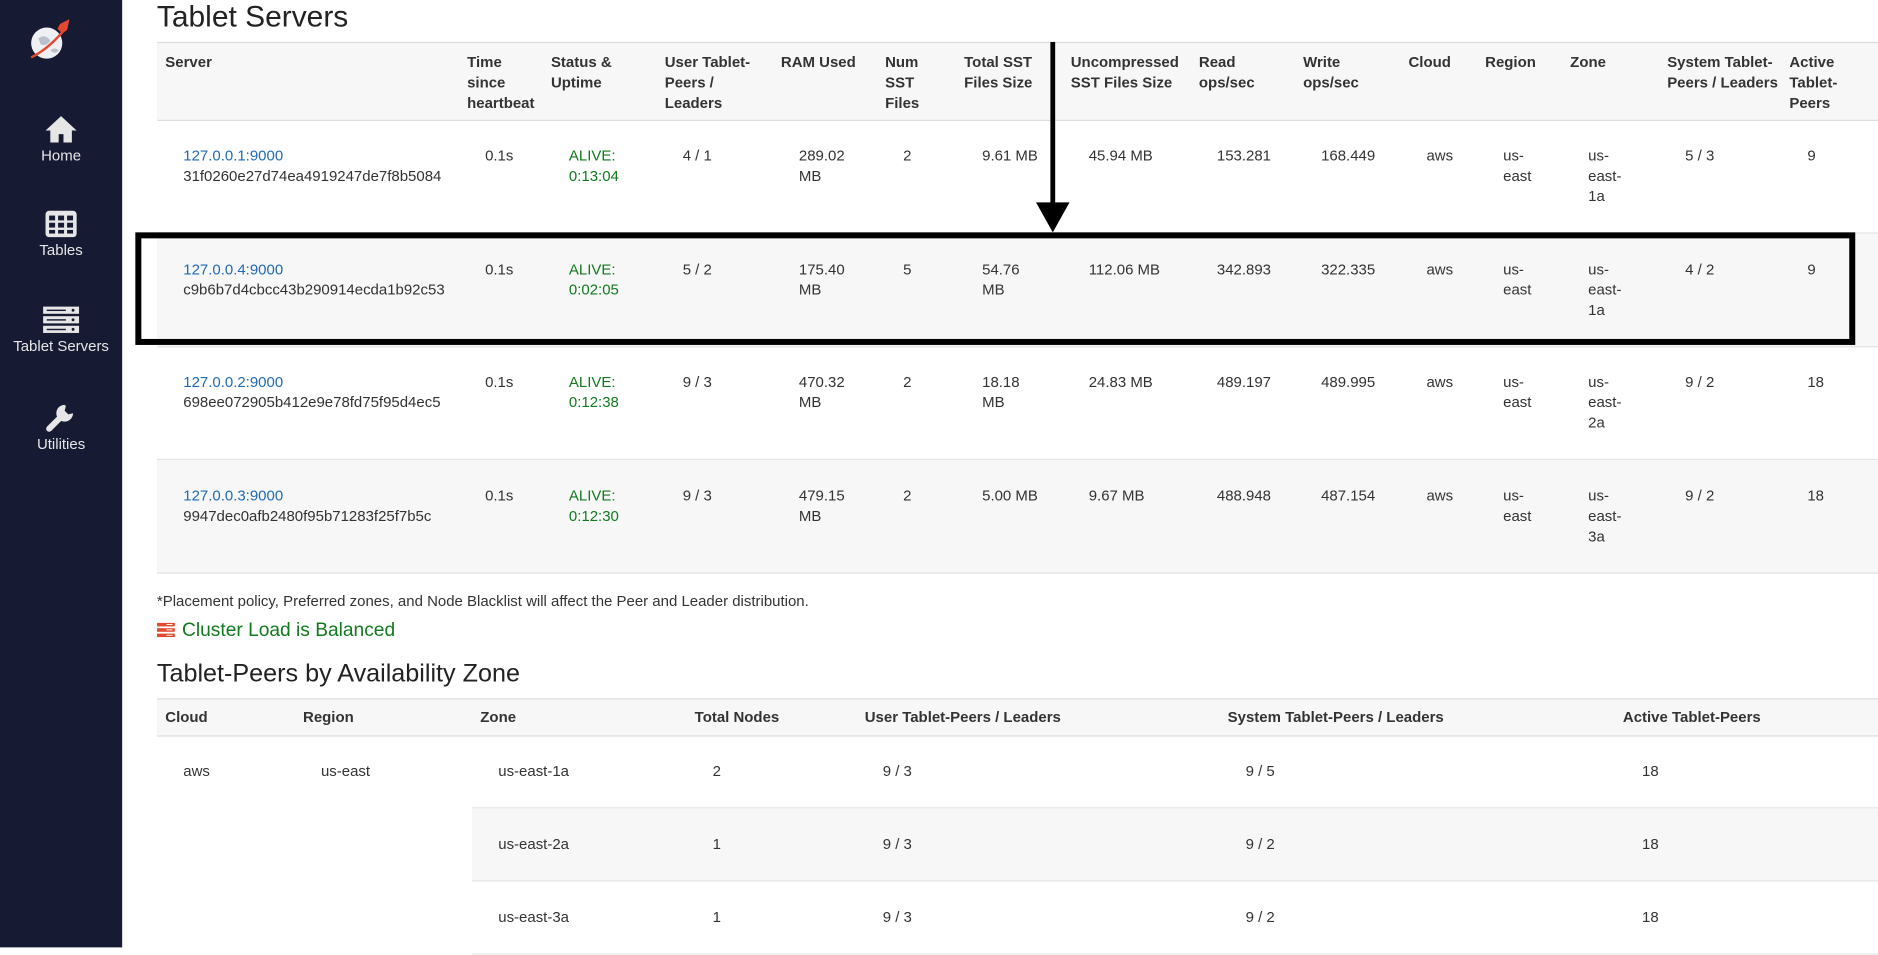  Describe the element at coordinates (1722, 72) in the screenshot. I see `column-header: System Tablet-Peers / Leaders` at that location.